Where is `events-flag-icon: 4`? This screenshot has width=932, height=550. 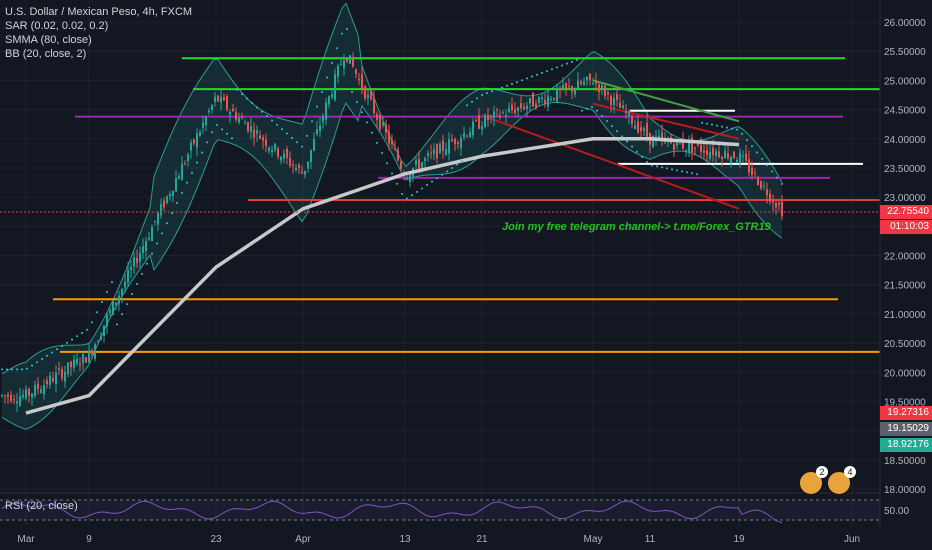
events-flag-icon: 4 is located at coordinates (841, 481).